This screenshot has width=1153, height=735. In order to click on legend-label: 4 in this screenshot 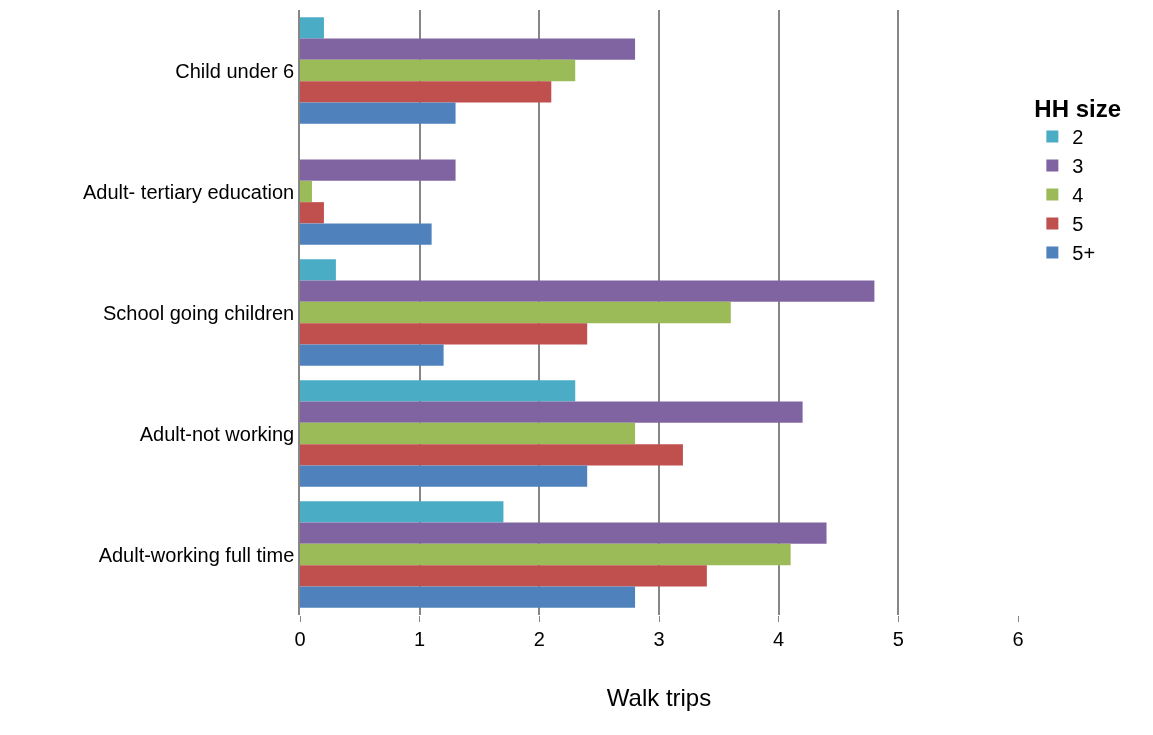, I will do `click(1078, 195)`.